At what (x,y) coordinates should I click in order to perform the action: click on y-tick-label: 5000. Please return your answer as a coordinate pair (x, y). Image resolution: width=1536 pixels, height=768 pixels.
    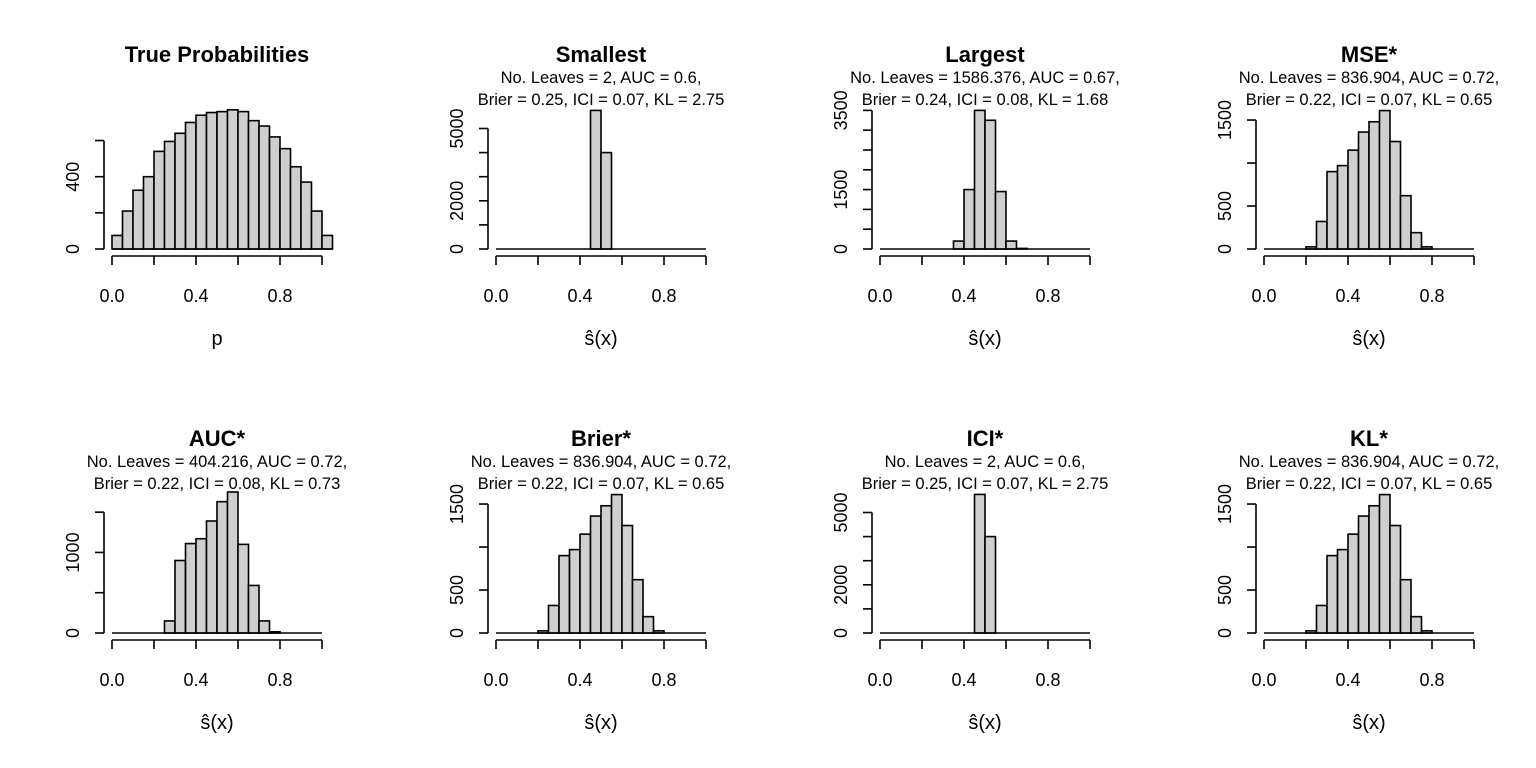
    Looking at the image, I should click on (457, 128).